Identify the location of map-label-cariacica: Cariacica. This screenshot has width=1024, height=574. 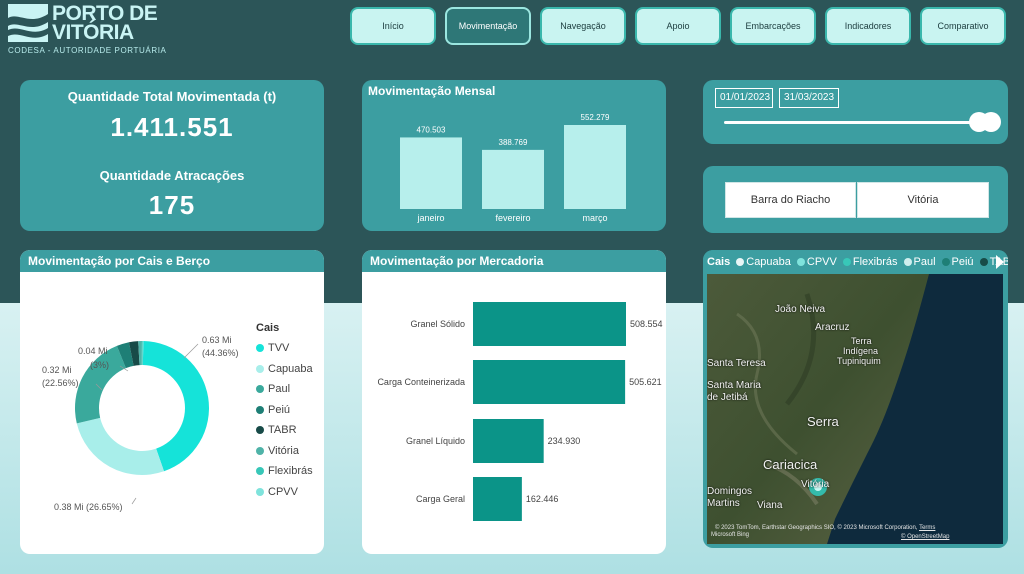
(790, 464).